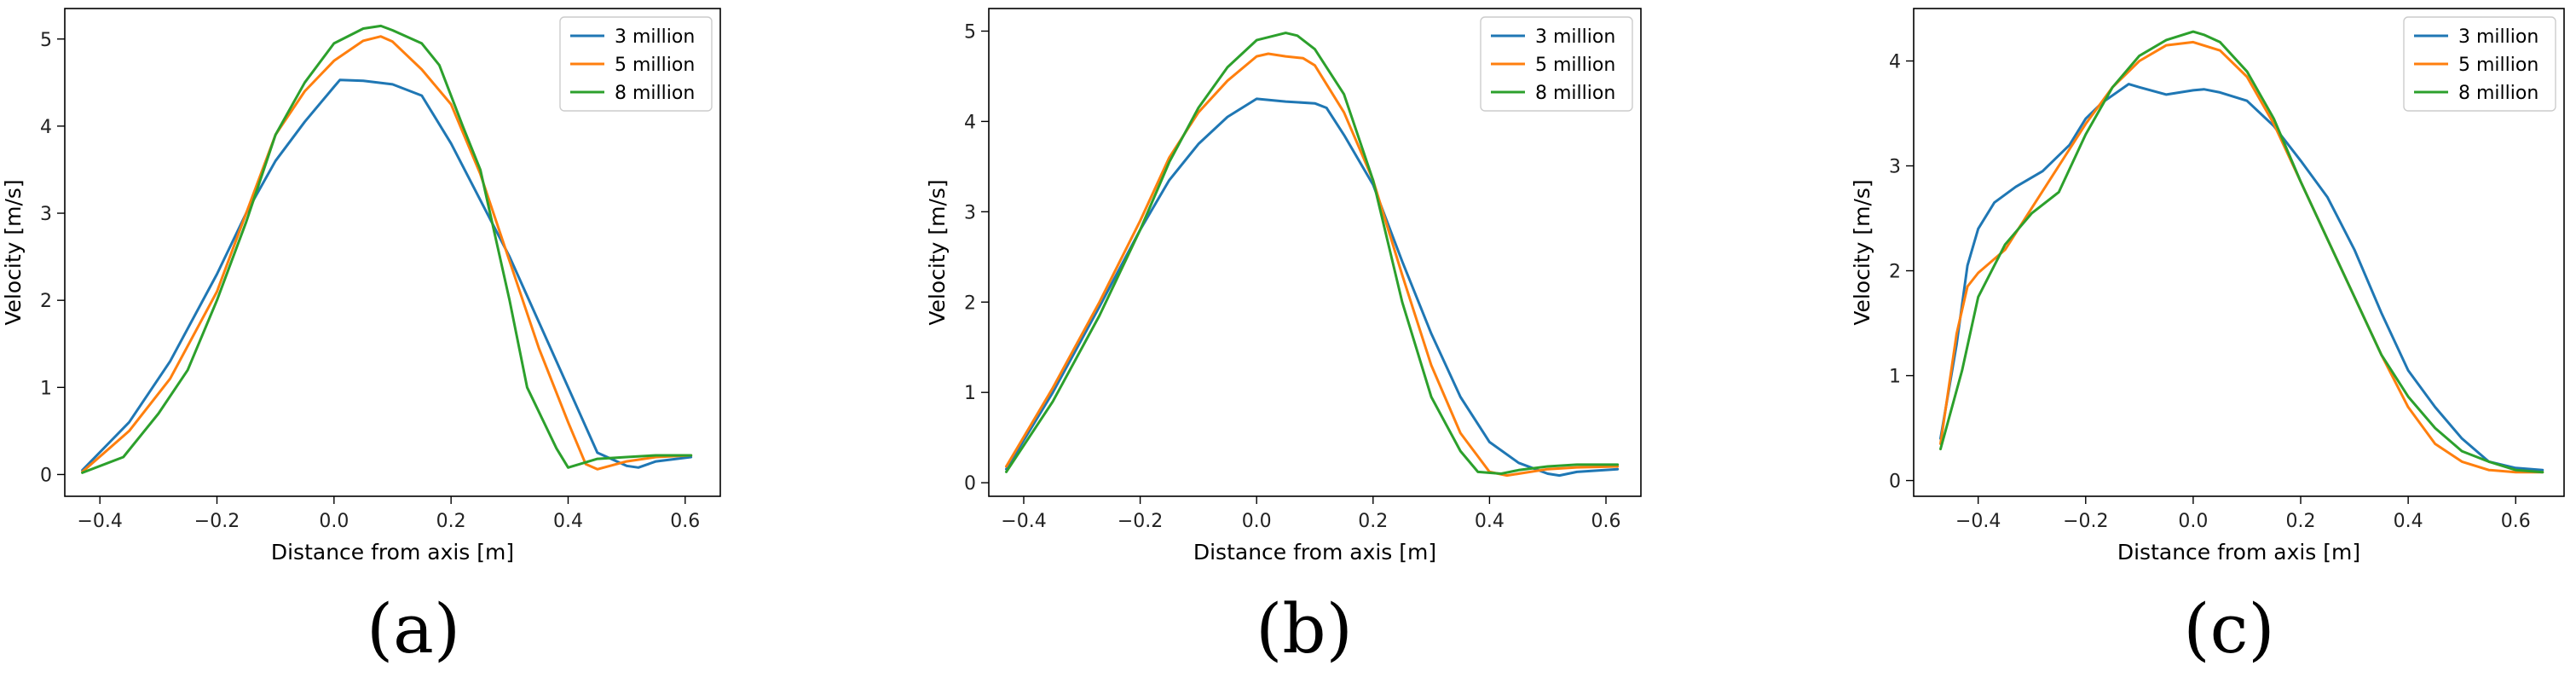 The height and width of the screenshot is (689, 2576). Describe the element at coordinates (2228, 629) in the screenshot. I see `panel-label: (c)` at that location.